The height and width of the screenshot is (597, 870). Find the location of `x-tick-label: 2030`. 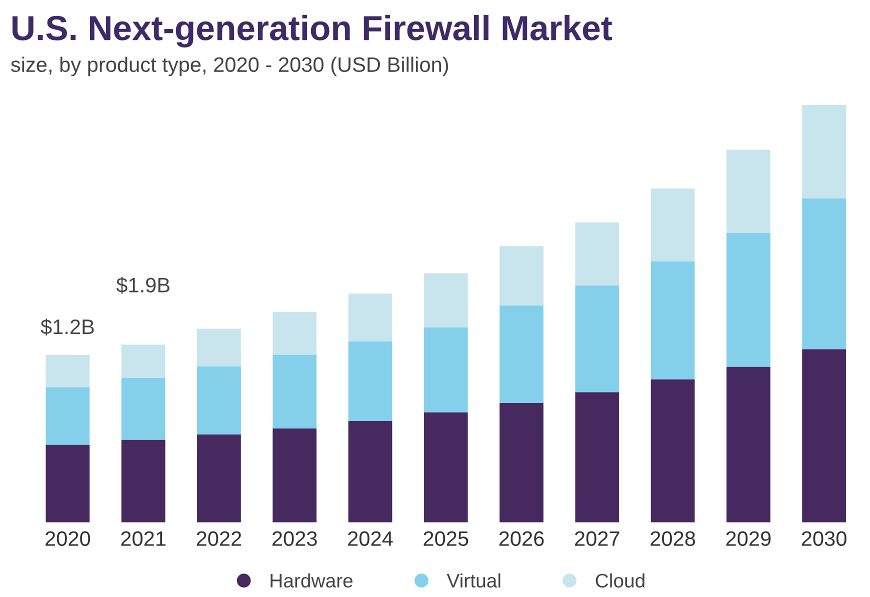

x-tick-label: 2030 is located at coordinates (824, 538).